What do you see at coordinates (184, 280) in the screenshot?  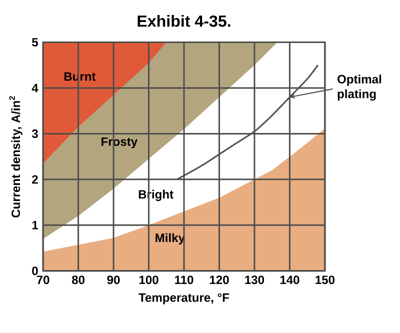 I see `x-tick-label: 110` at bounding box center [184, 280].